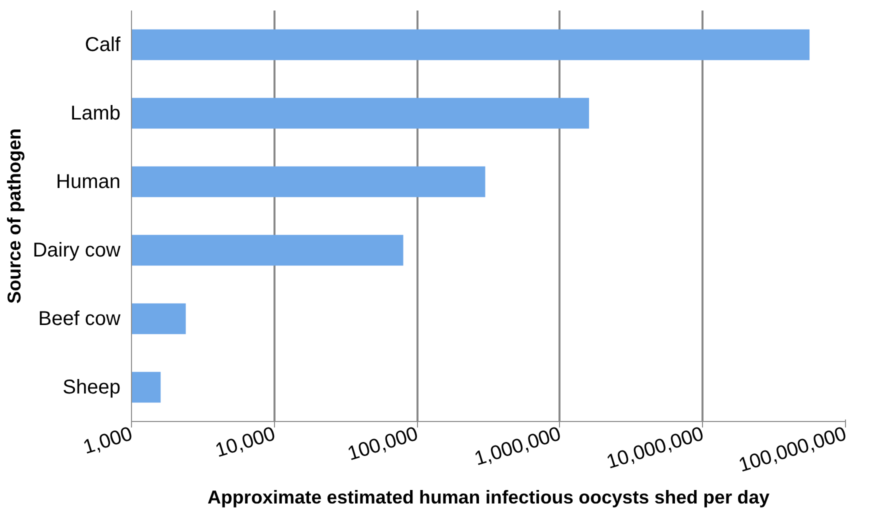 Image resolution: width=891 pixels, height=516 pixels. I want to click on y-tick-label: Dairy cow, so click(77, 250).